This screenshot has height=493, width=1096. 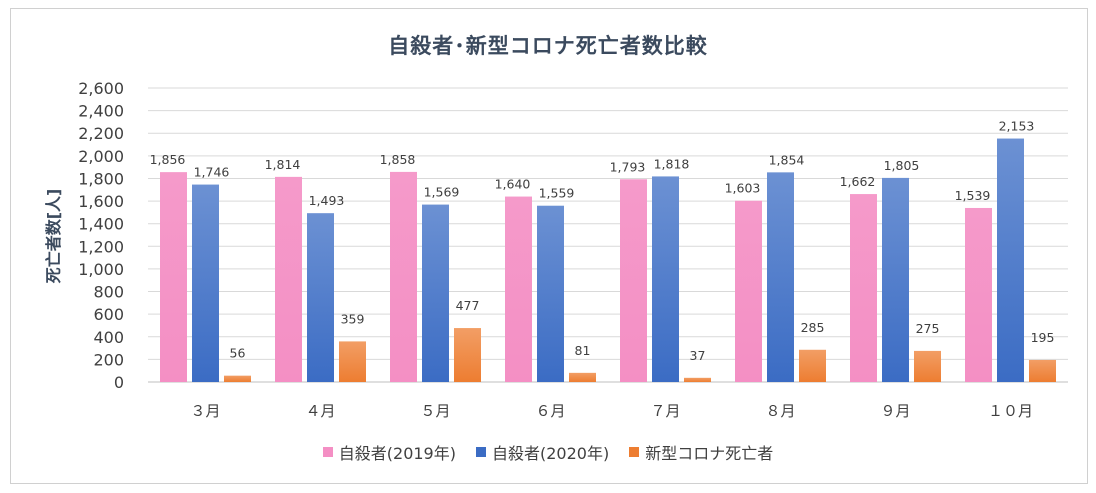 I want to click on y-tick-label: 0, so click(x=119, y=382).